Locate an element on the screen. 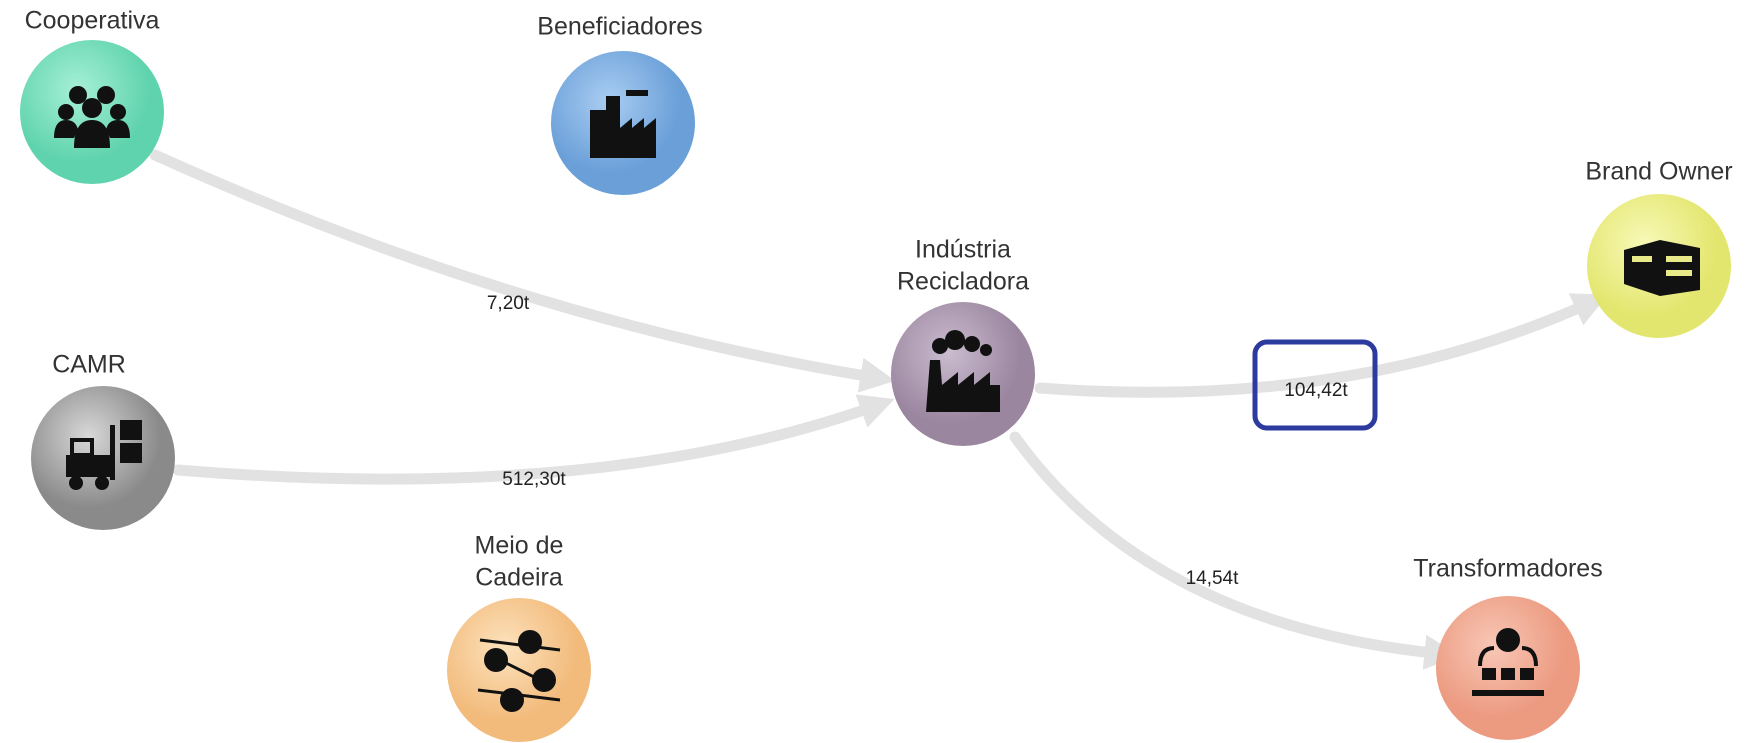  edge-label: 14,54t is located at coordinates (1213, 578).